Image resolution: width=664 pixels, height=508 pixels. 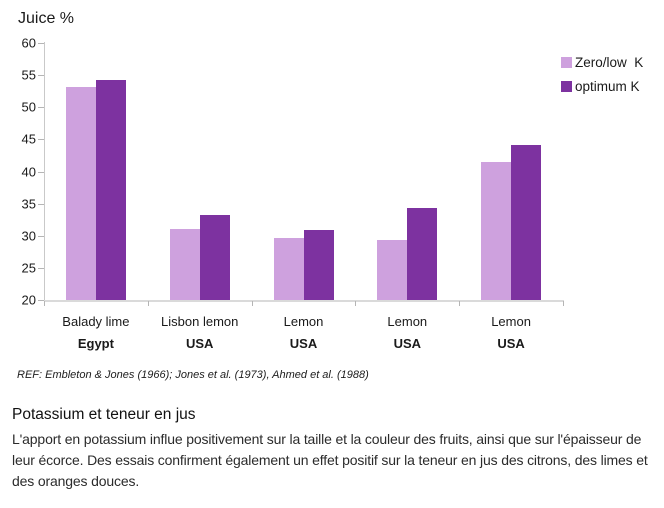 I want to click on y-tick-label: 60, so click(x=28, y=43).